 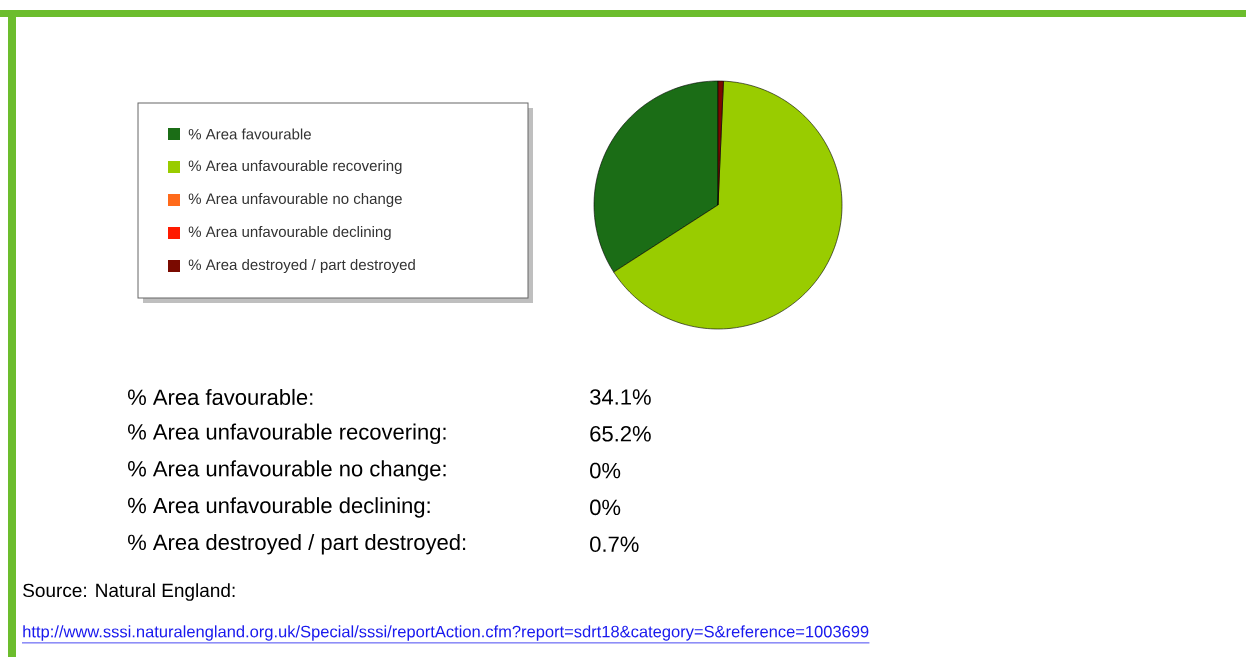 What do you see at coordinates (220, 397) in the screenshot?
I see `text: % Area favourable:` at bounding box center [220, 397].